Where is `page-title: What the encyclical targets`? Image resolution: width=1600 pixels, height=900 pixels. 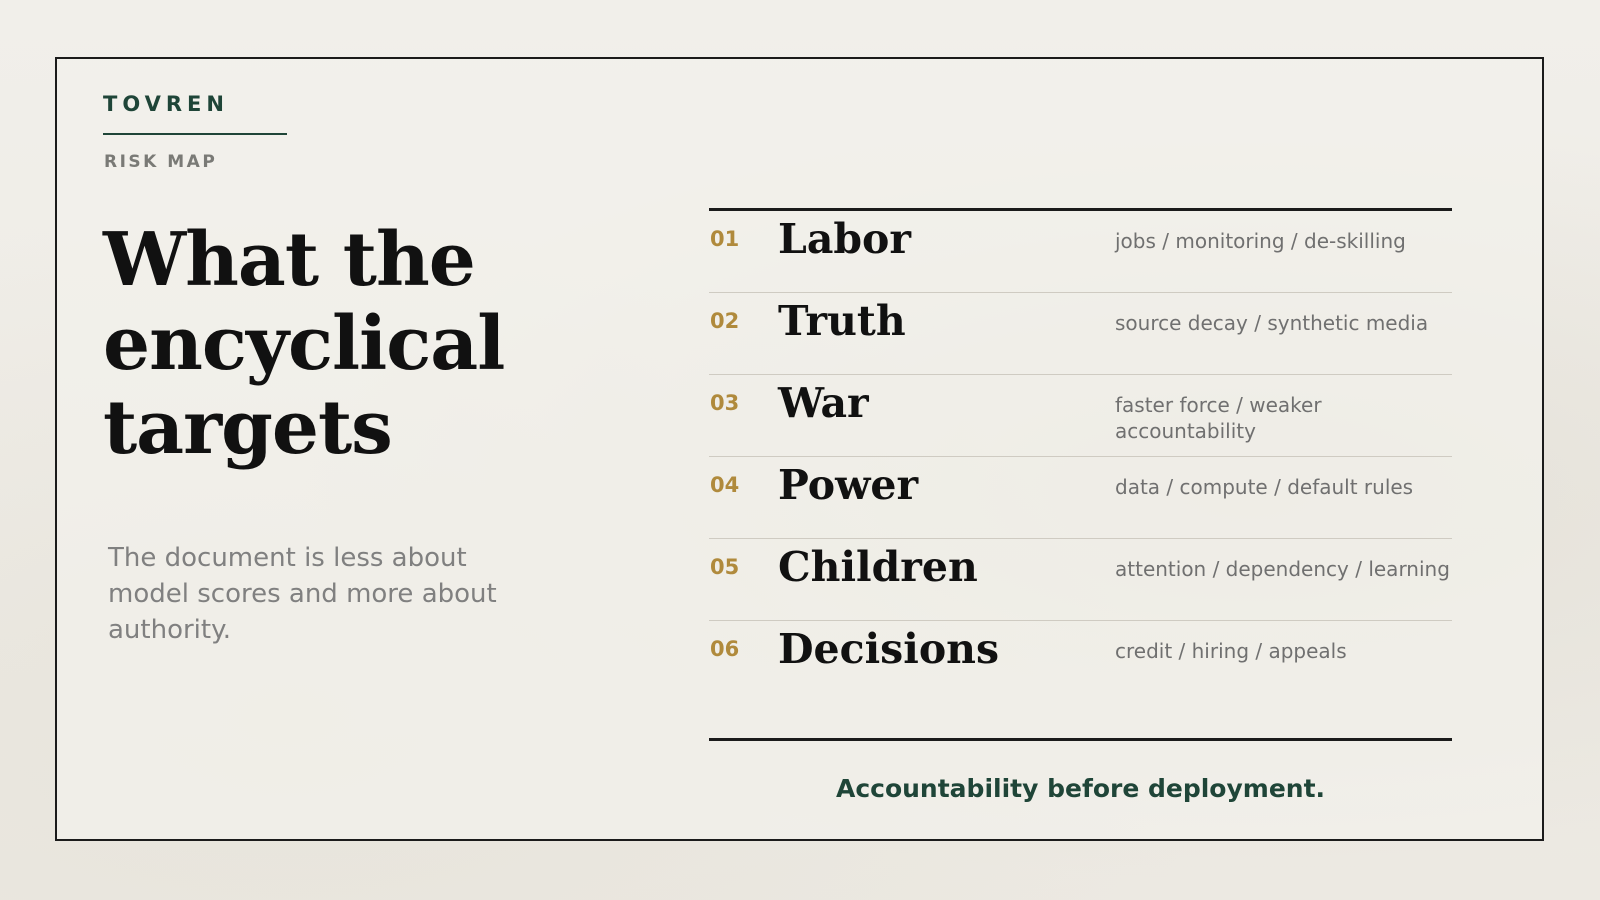 page-title: What the encyclical targets is located at coordinates (304, 344).